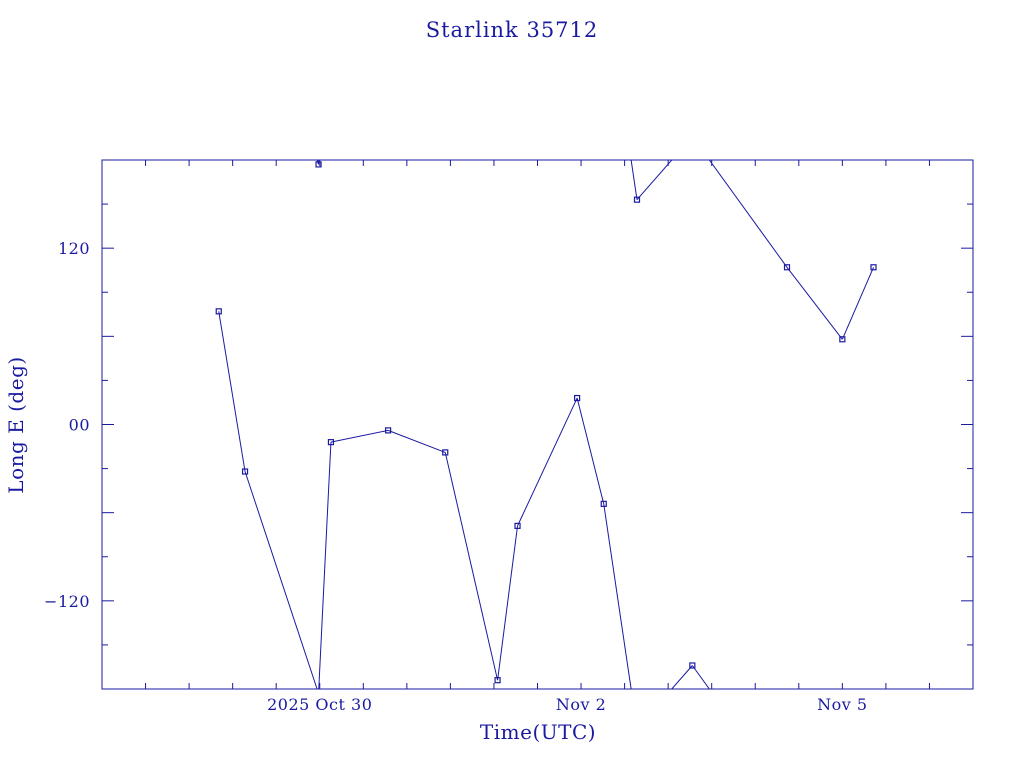  I want to click on x-tick-label: Nov 5, so click(842, 704).